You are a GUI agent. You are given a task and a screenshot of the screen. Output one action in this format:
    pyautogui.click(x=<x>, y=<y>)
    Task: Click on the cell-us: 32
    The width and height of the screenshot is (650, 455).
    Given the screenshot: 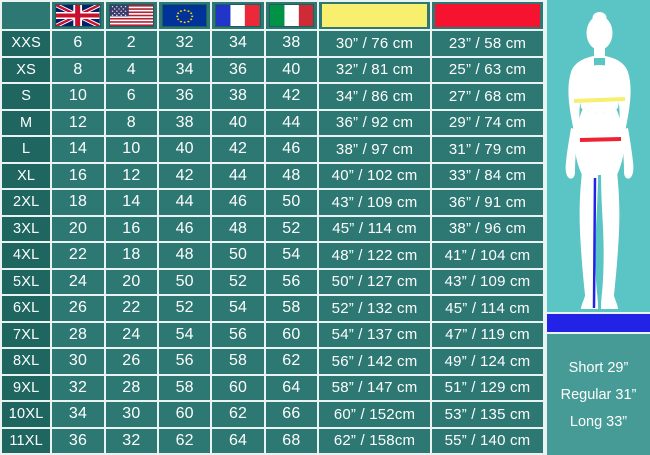 What is the action you would take?
    pyautogui.click(x=131, y=440)
    